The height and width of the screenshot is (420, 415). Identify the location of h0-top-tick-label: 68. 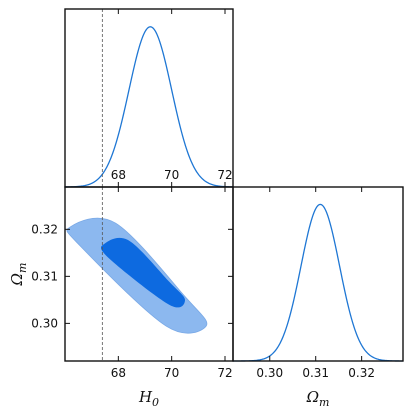
(118, 175).